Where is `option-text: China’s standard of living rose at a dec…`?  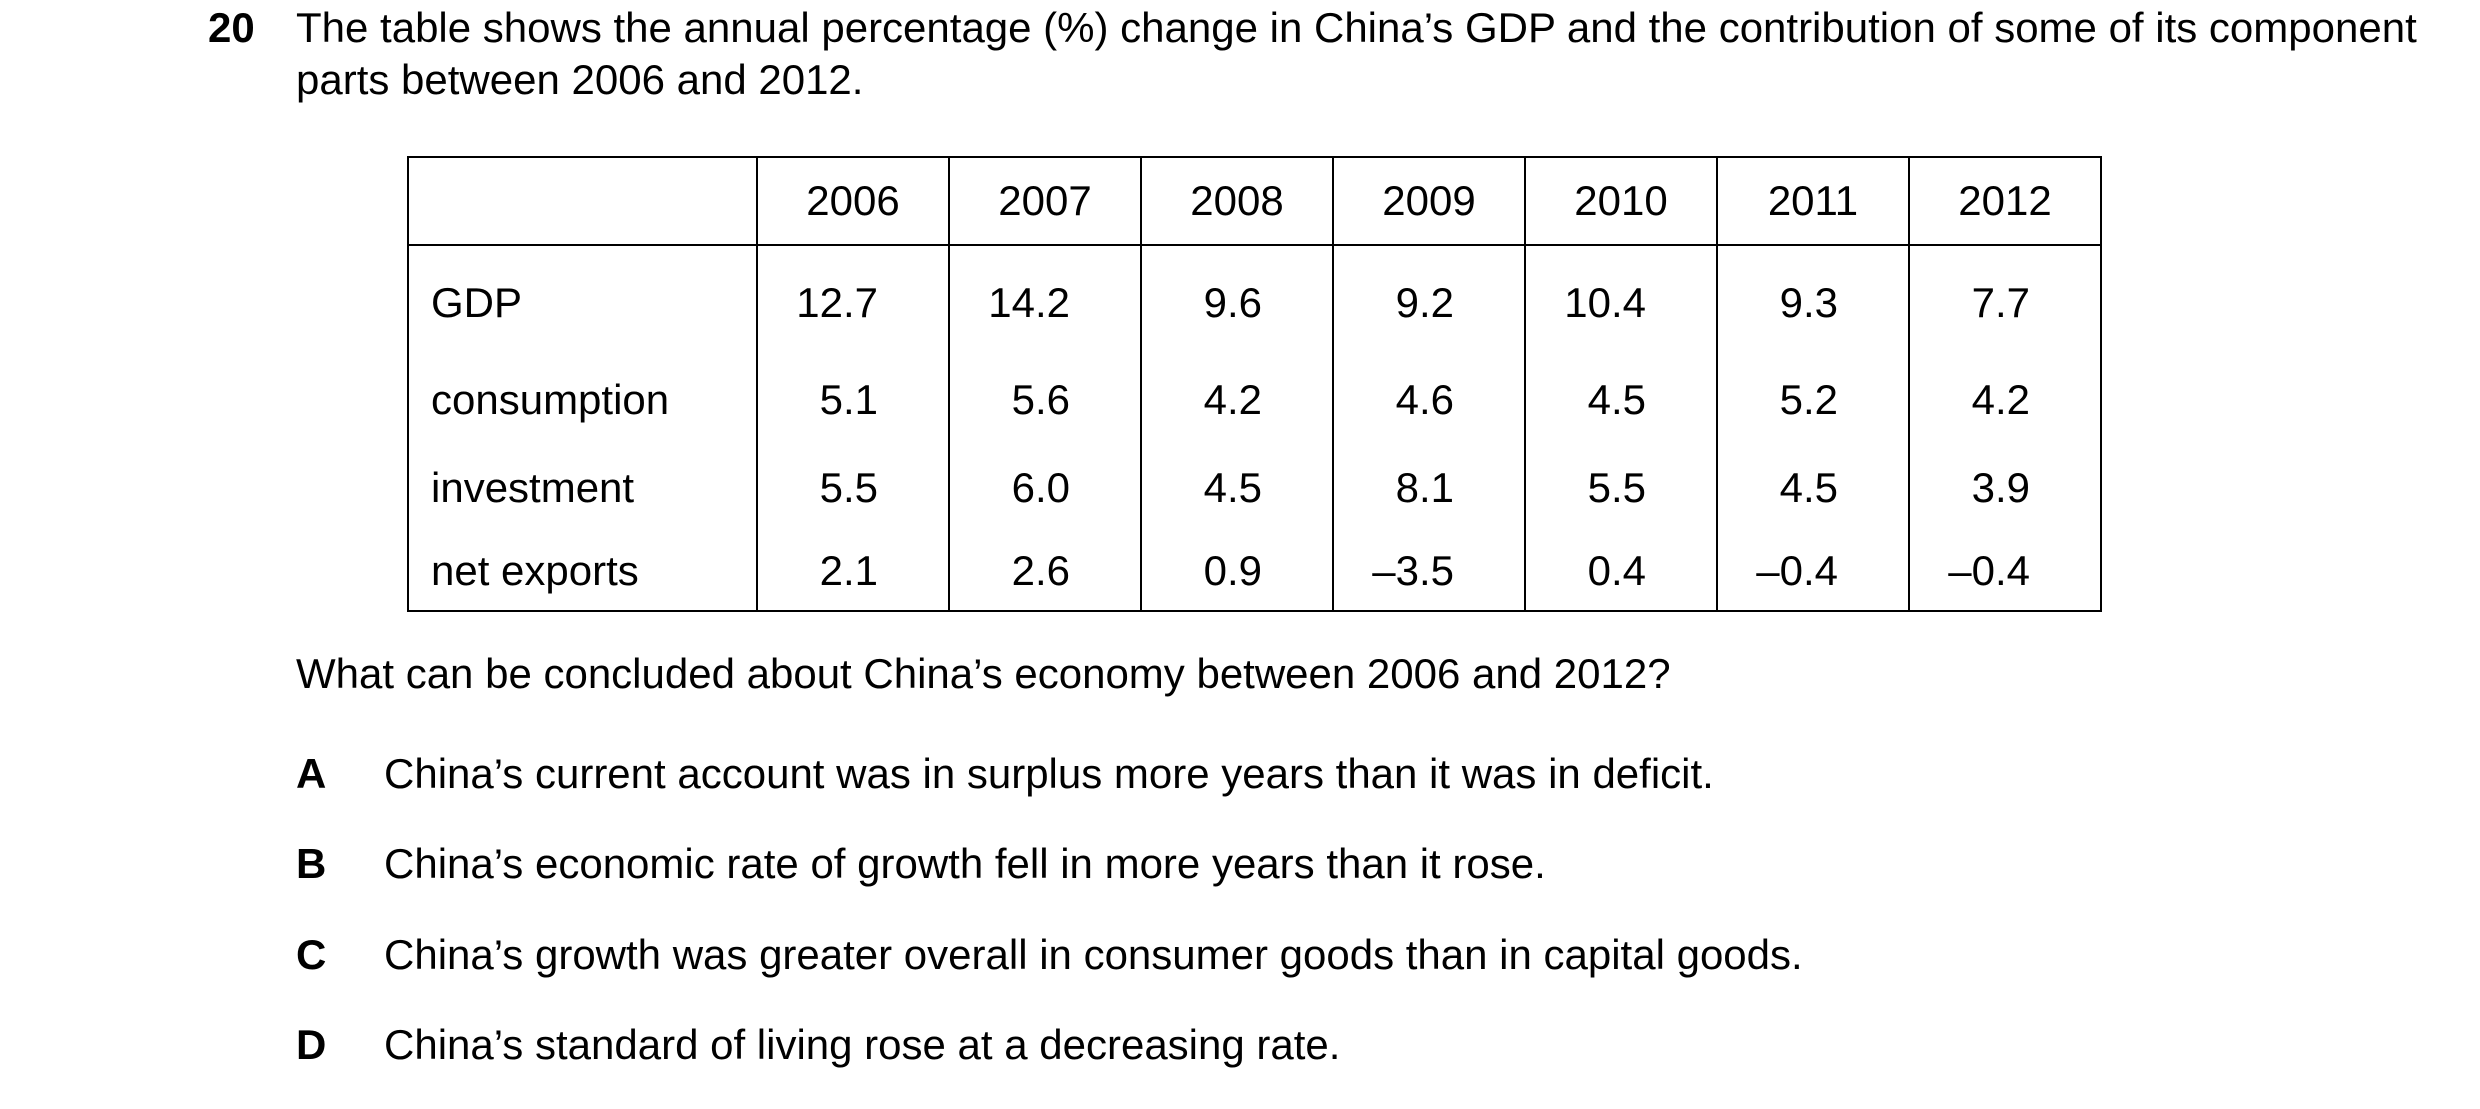 option-text: China’s standard of living rose at a dec… is located at coordinates (862, 1044).